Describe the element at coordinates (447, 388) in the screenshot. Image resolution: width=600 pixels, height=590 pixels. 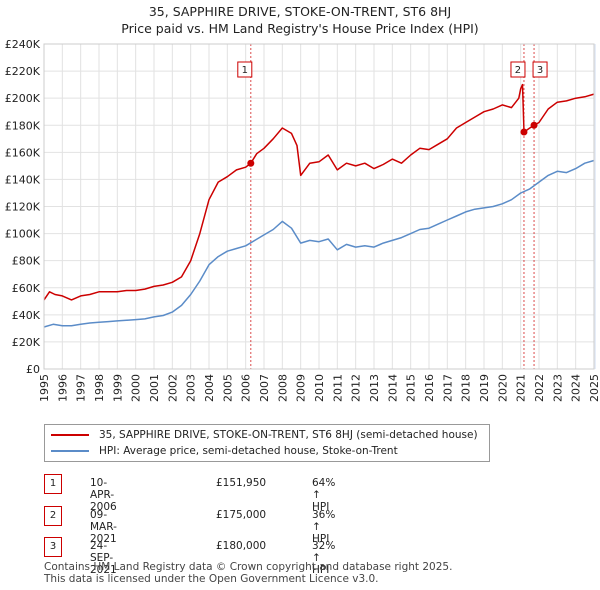
I see `x-tick-label: 2017` at that location.